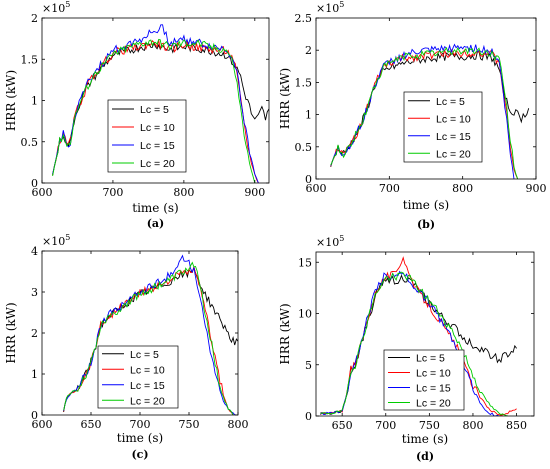 The image size is (550, 469). What do you see at coordinates (34, 251) in the screenshot?
I see `y-tick-label: 4` at bounding box center [34, 251].